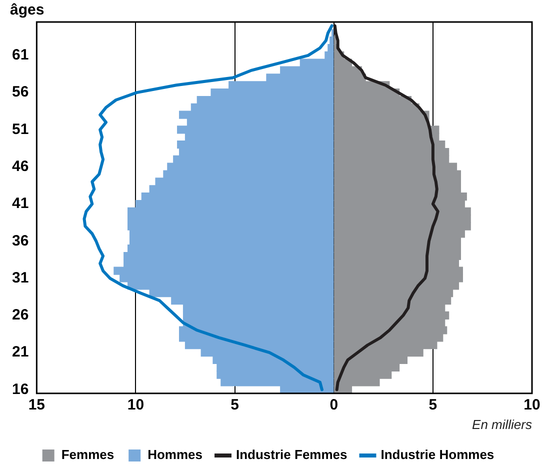 Image resolution: width=546 pixels, height=472 pixels. I want to click on y-tick-label: 46, so click(20, 166).